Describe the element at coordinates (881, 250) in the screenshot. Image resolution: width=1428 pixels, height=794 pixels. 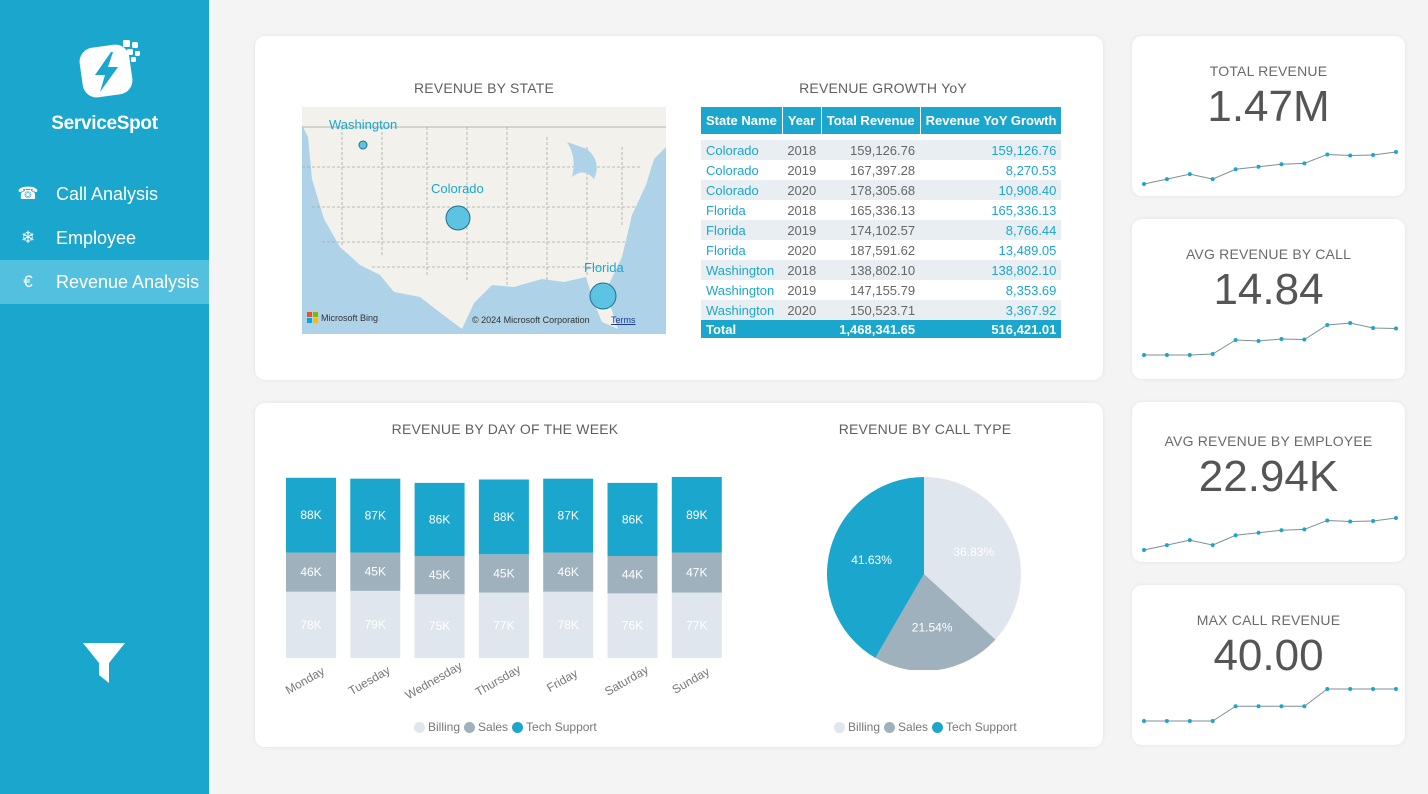
I see `table-row: Florida 2020 187,591.62 13,489.05` at that location.